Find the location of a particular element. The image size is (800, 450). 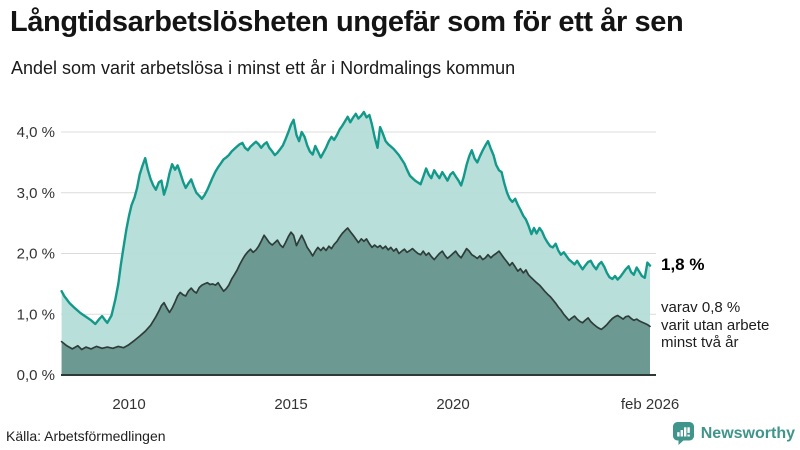

y-tick-label: 1,0 % is located at coordinates (36, 314).